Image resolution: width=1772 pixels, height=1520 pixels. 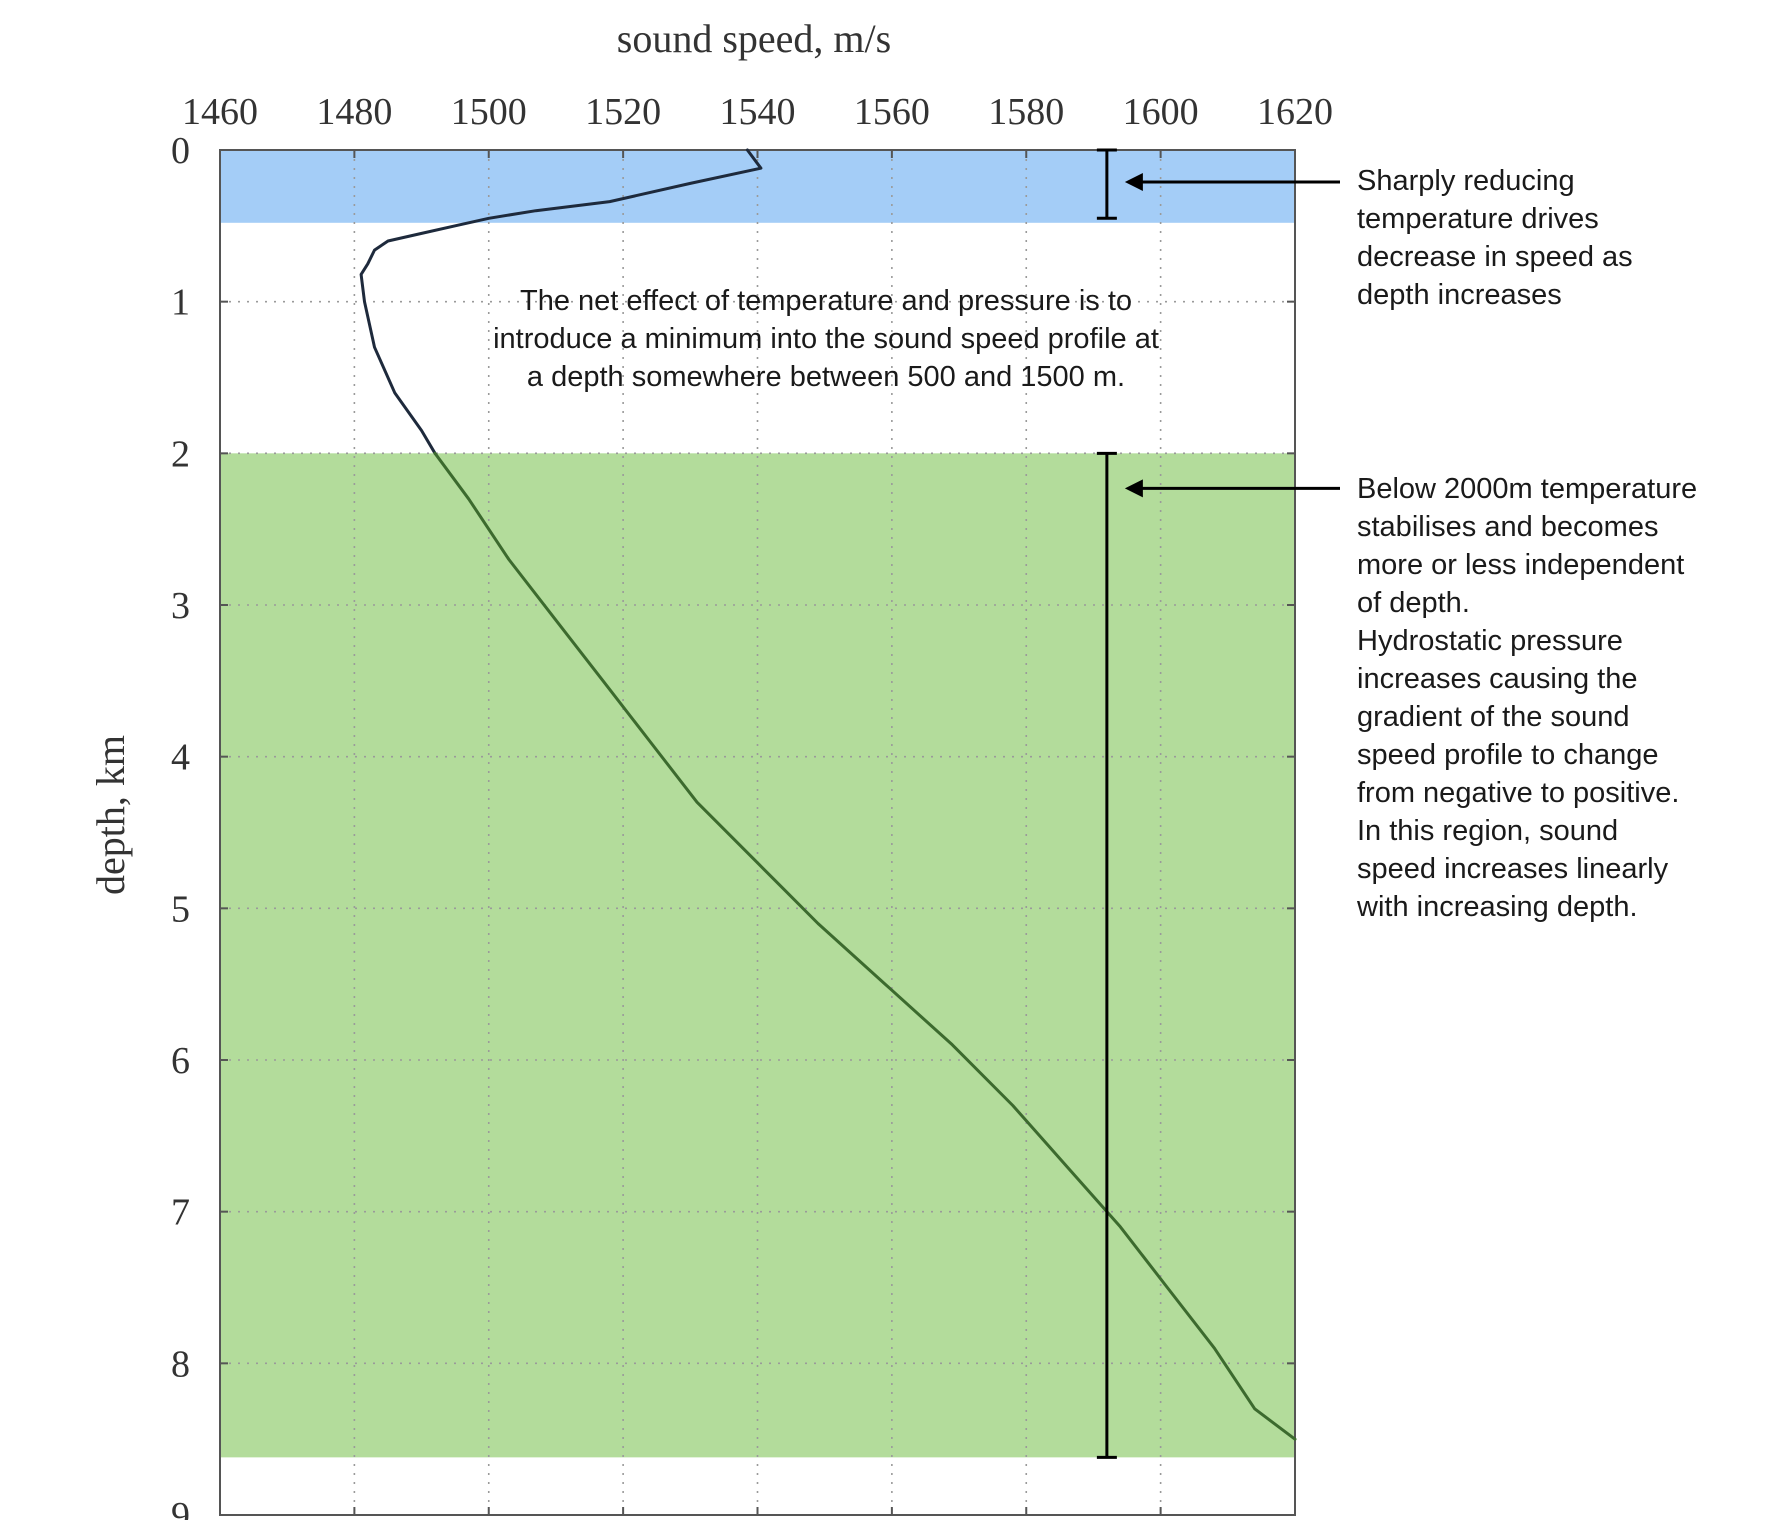 I want to click on bottom-right-note-line: stabilises and becomes, so click(x=1507, y=527).